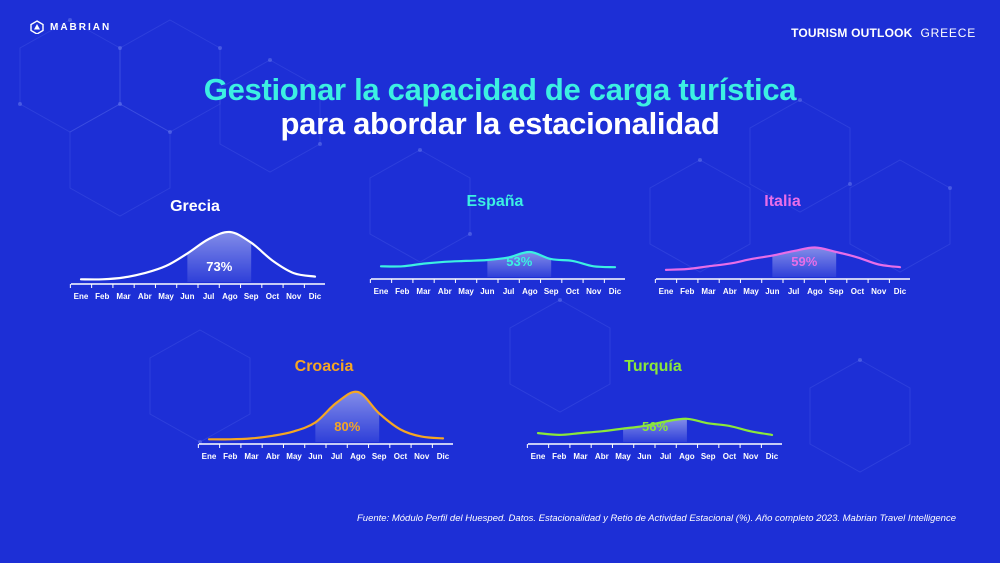 The image size is (1000, 563). What do you see at coordinates (948, 33) in the screenshot?
I see `report-country: GREECE` at bounding box center [948, 33].